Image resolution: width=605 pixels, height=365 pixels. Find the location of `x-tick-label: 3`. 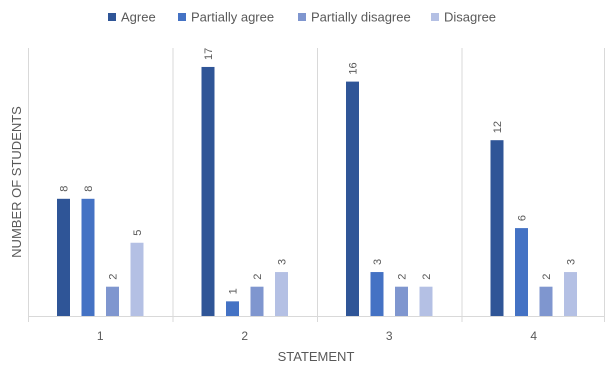

x-tick-label: 3 is located at coordinates (389, 336).